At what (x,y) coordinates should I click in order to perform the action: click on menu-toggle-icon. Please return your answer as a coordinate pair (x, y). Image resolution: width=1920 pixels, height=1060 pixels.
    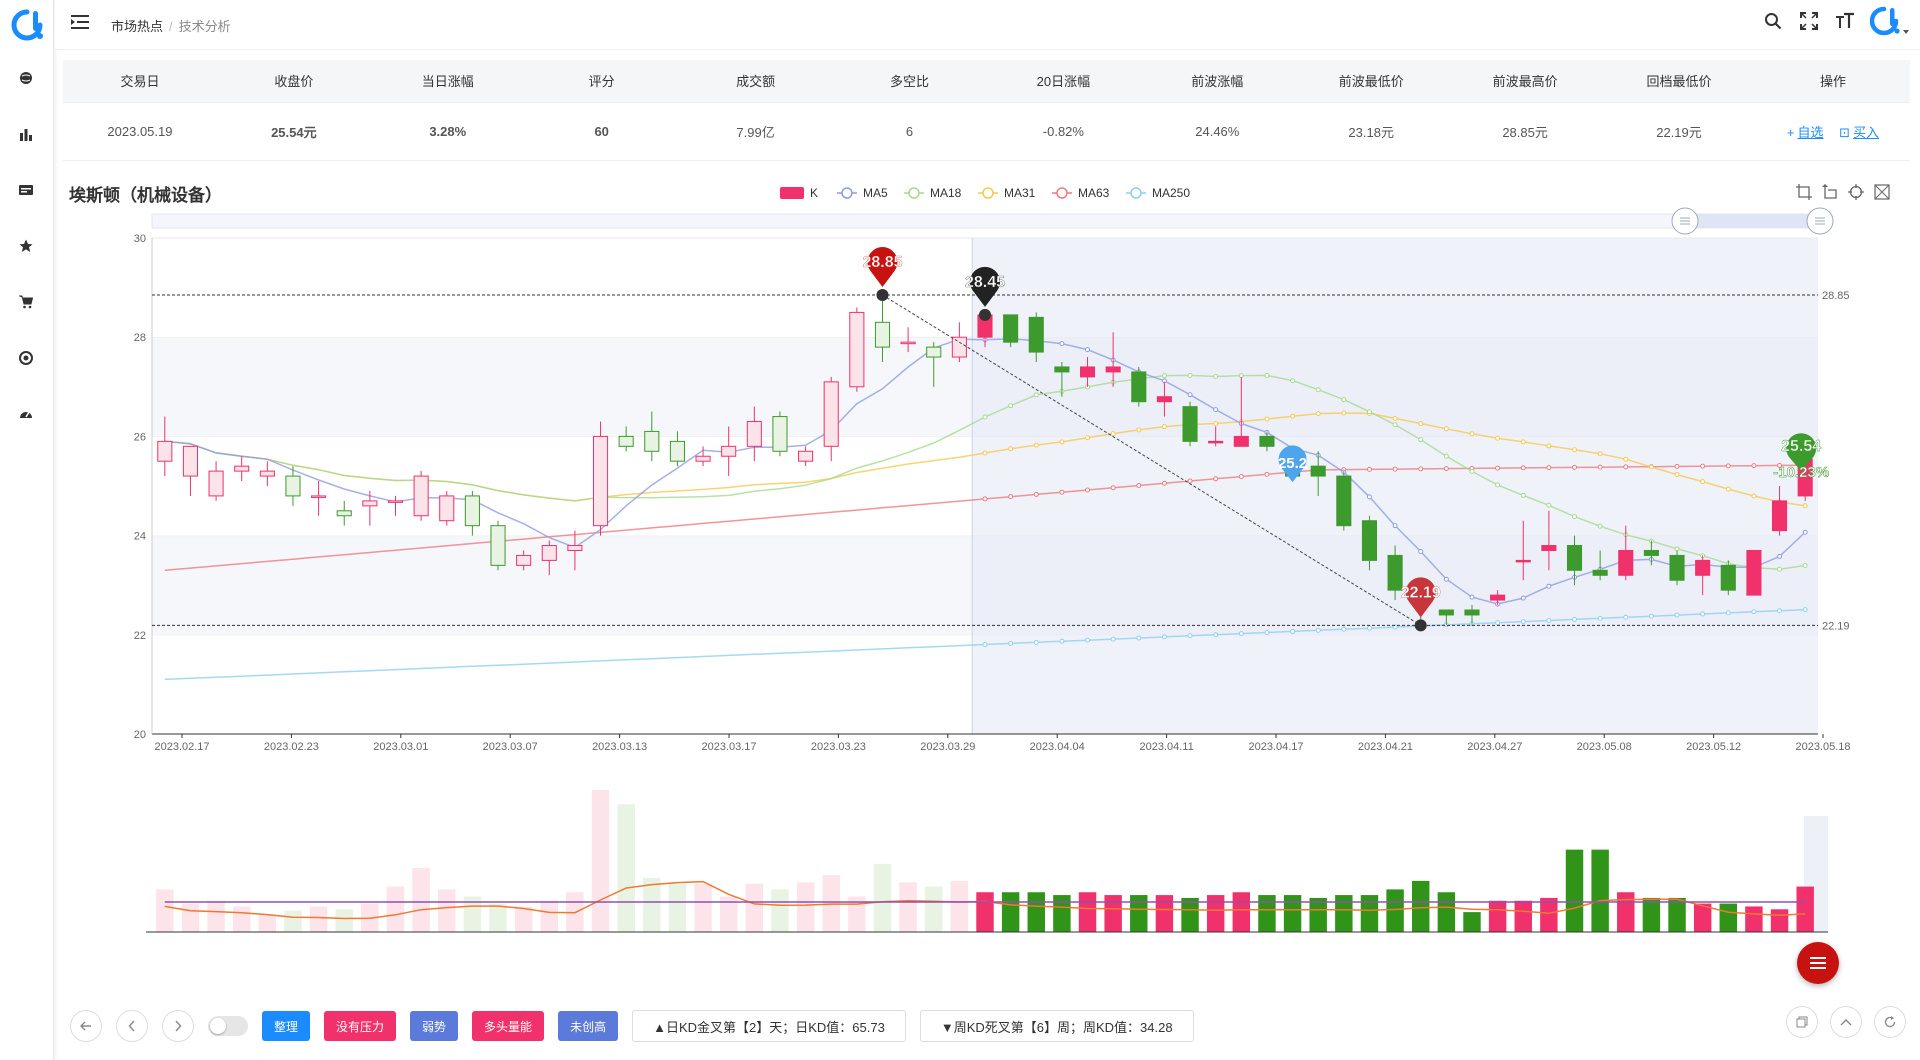
    Looking at the image, I should click on (81, 24).